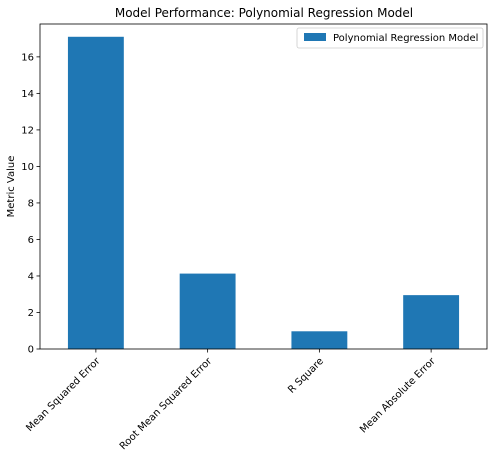  What do you see at coordinates (31, 313) in the screenshot?
I see `y-tick-label: 2` at bounding box center [31, 313].